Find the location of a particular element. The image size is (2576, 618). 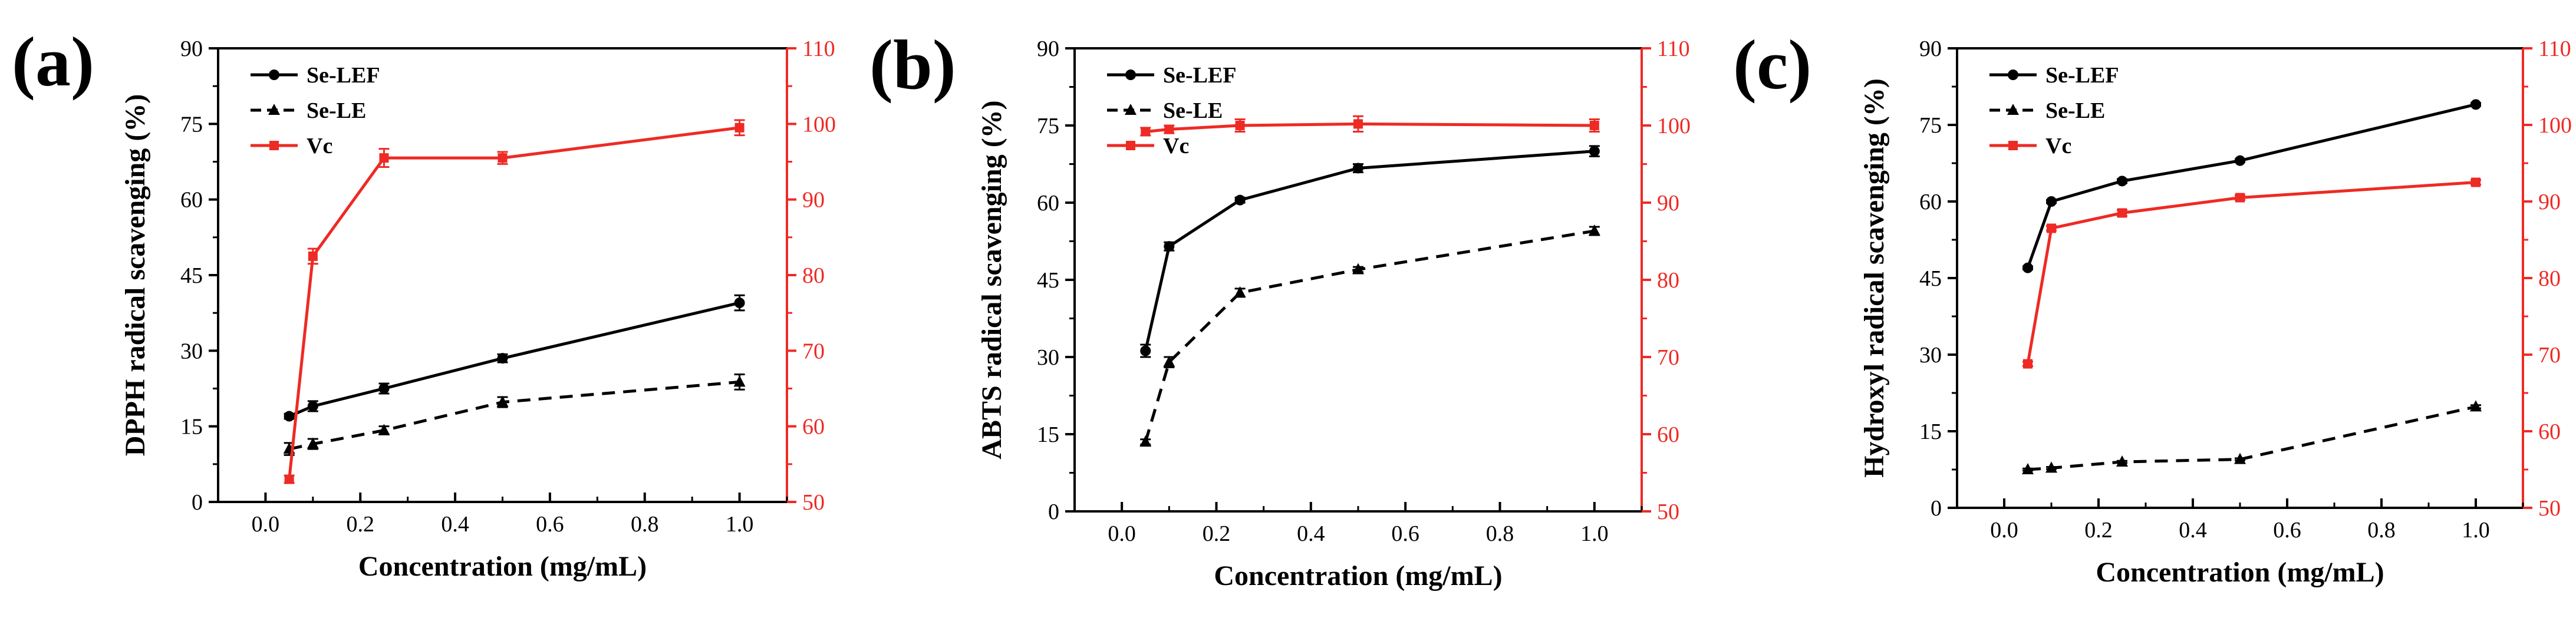

series-se-lef is located at coordinates (1370, 251).